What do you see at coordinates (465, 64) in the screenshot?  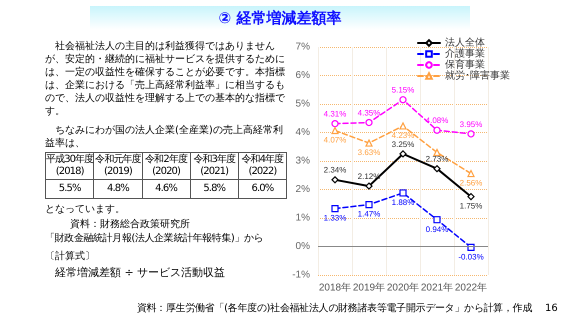 I see `legend-label: 保育事業` at bounding box center [465, 64].